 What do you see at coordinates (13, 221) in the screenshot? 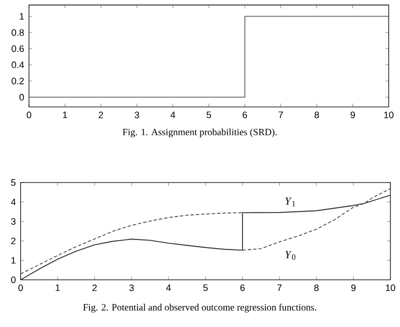
I see `y-tick-label: 3` at bounding box center [13, 221].